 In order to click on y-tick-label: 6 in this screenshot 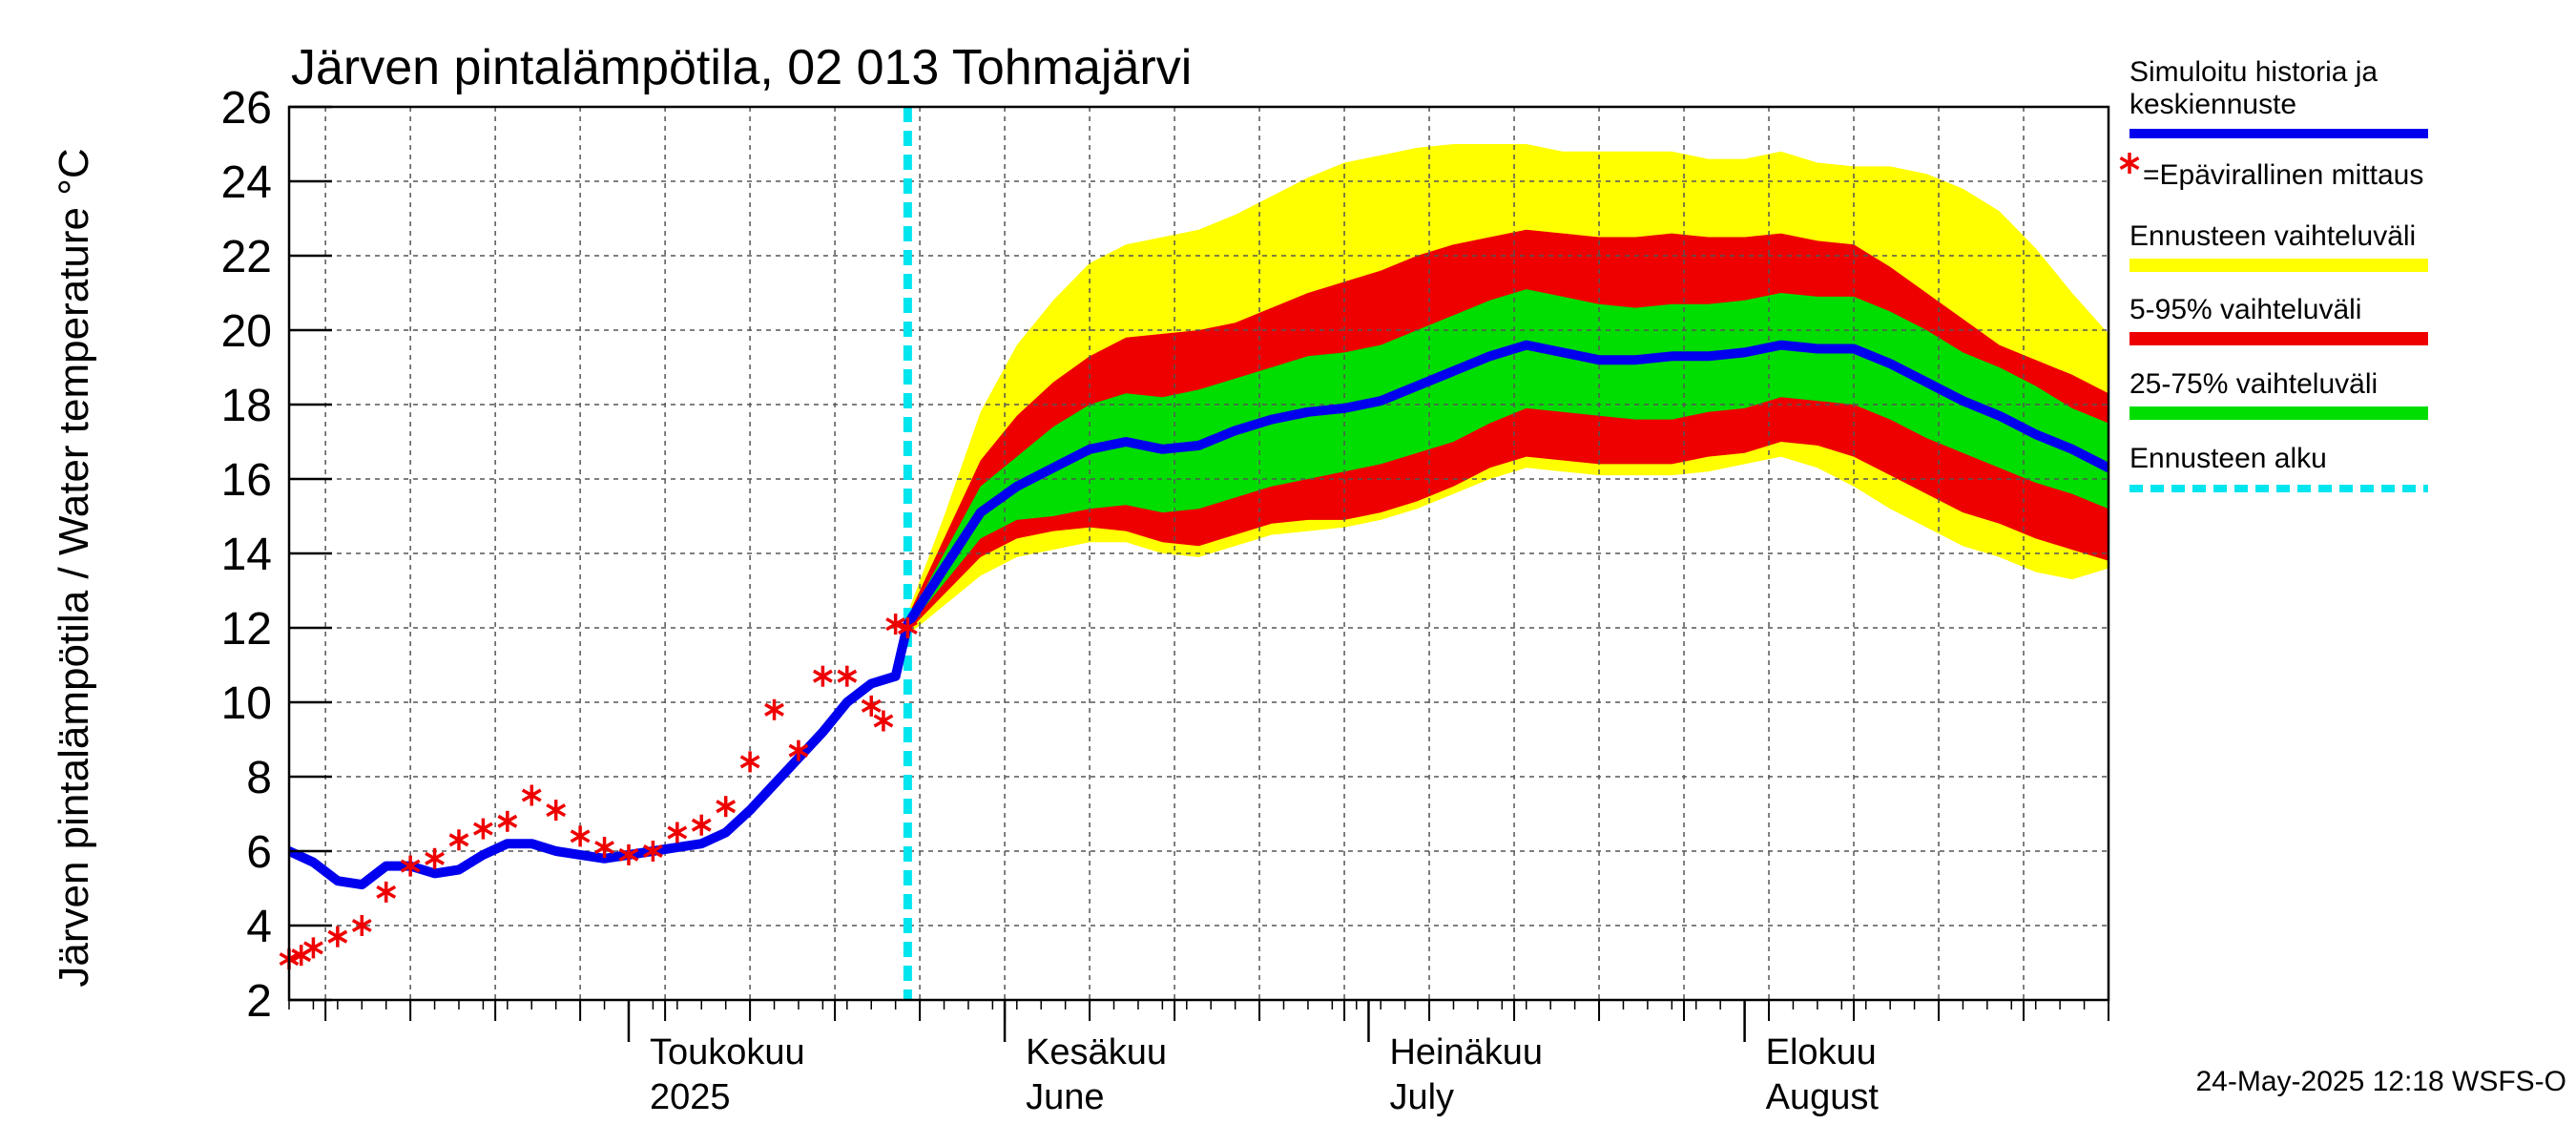, I will do `click(259, 853)`.